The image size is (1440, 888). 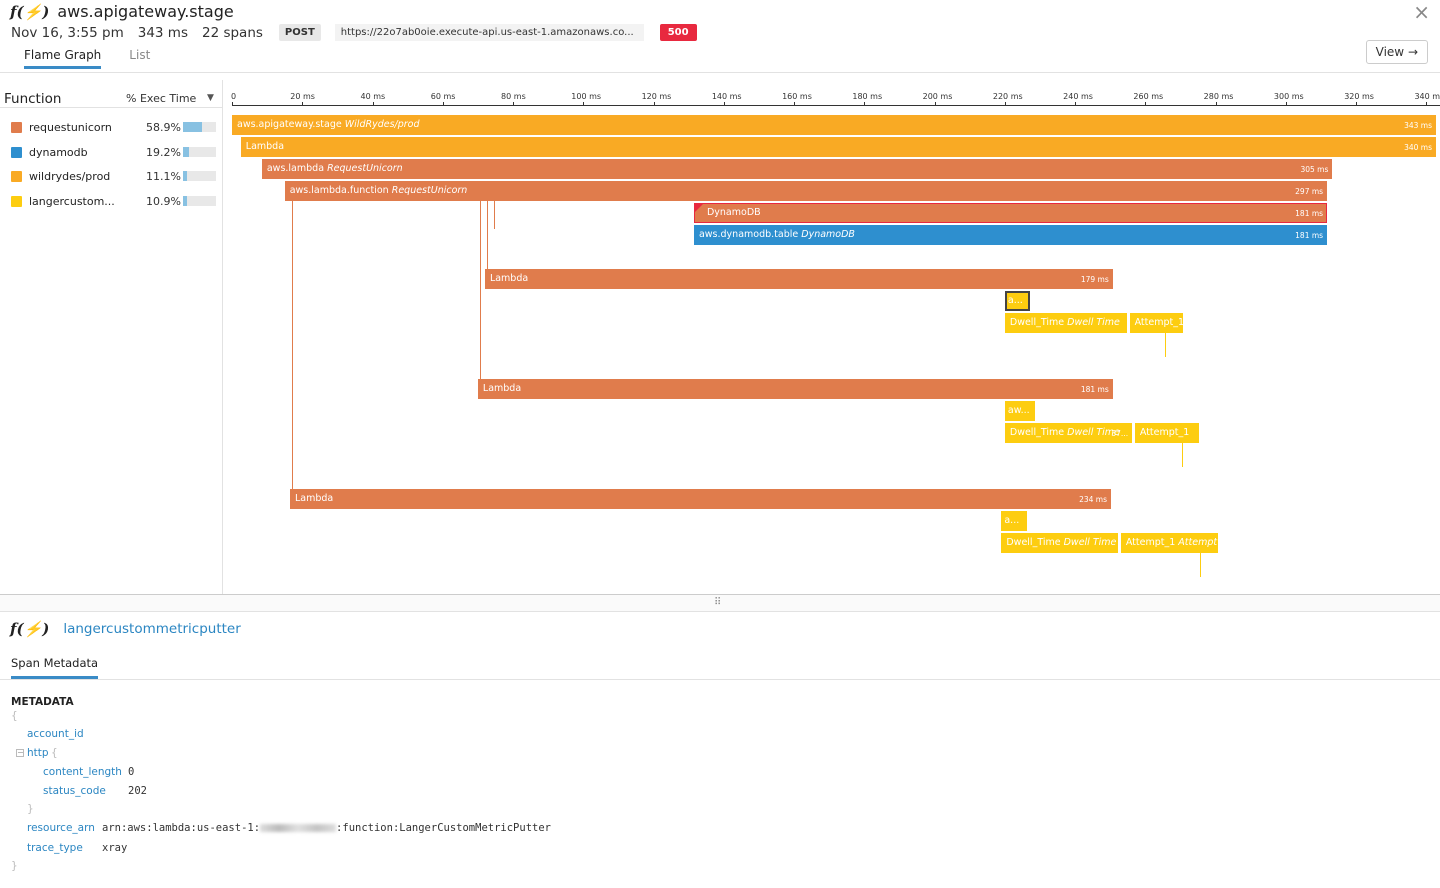 What do you see at coordinates (38, 753) in the screenshot?
I see `metadata-key-http: http` at bounding box center [38, 753].